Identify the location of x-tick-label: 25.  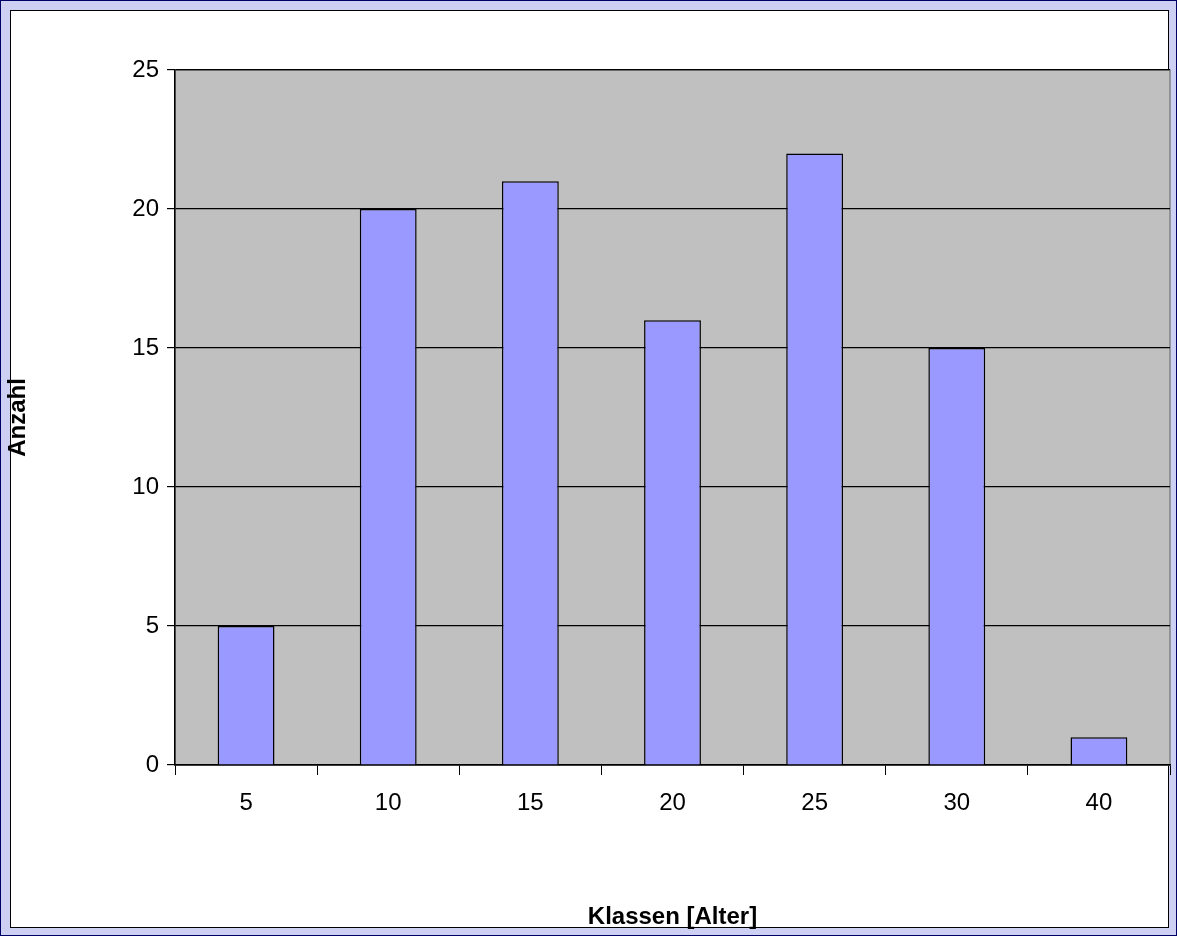
(814, 802).